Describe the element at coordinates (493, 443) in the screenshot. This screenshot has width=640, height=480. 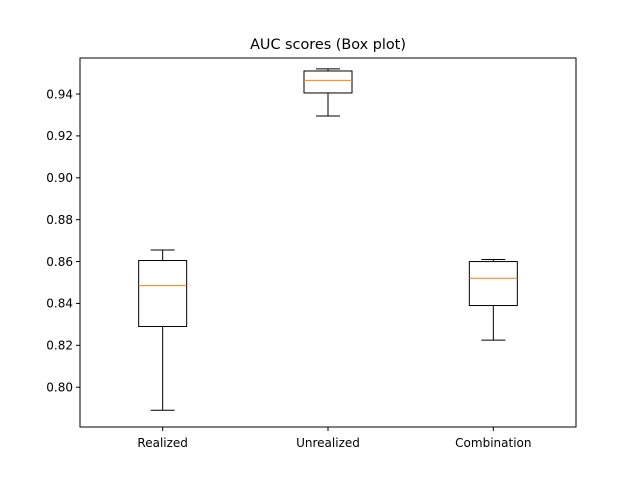
I see `x-tick-label-2: Combination` at that location.